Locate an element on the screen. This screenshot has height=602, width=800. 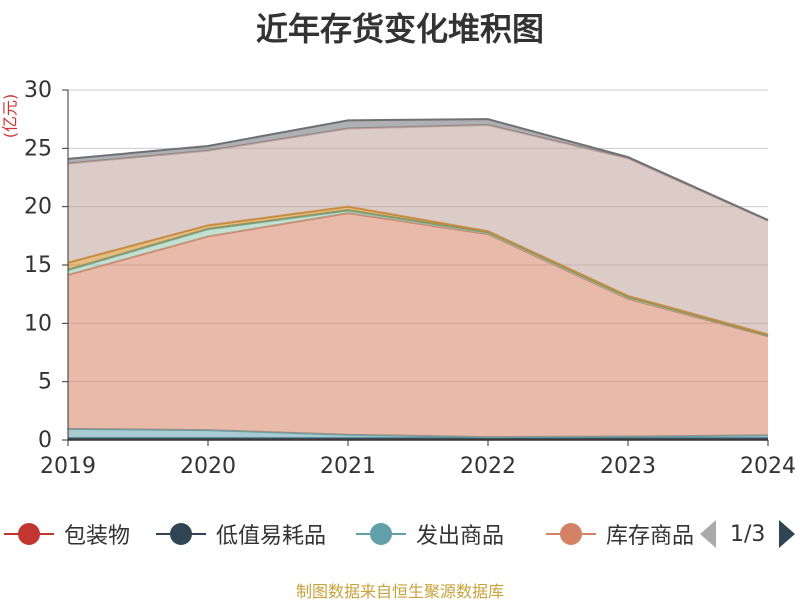
data-source-note: 制图数据来自恒生聚源数据库 is located at coordinates (399, 591).